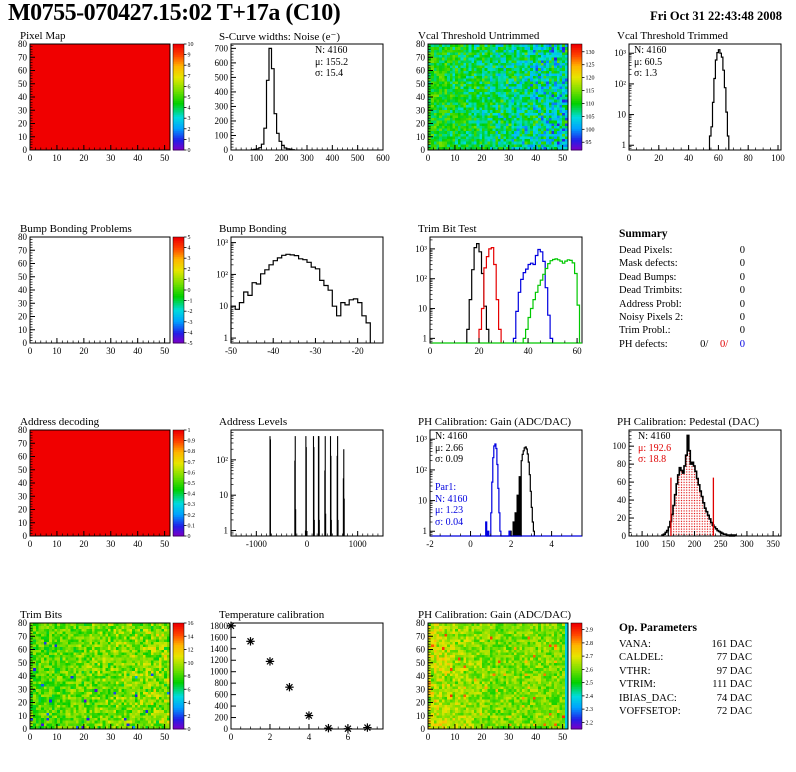 This screenshot has width=796, height=772. What do you see at coordinates (253, 422) in the screenshot?
I see `plot-title: Address Levels` at bounding box center [253, 422].